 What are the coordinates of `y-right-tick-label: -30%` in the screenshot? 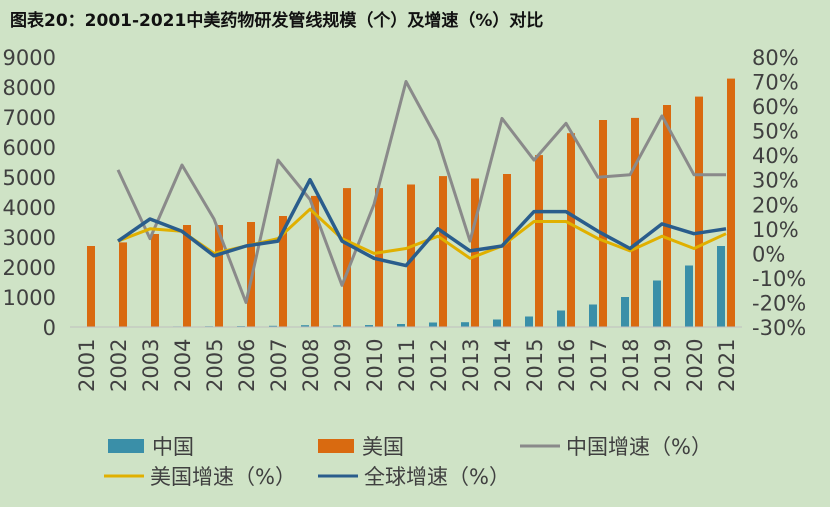 It's located at (779, 328).